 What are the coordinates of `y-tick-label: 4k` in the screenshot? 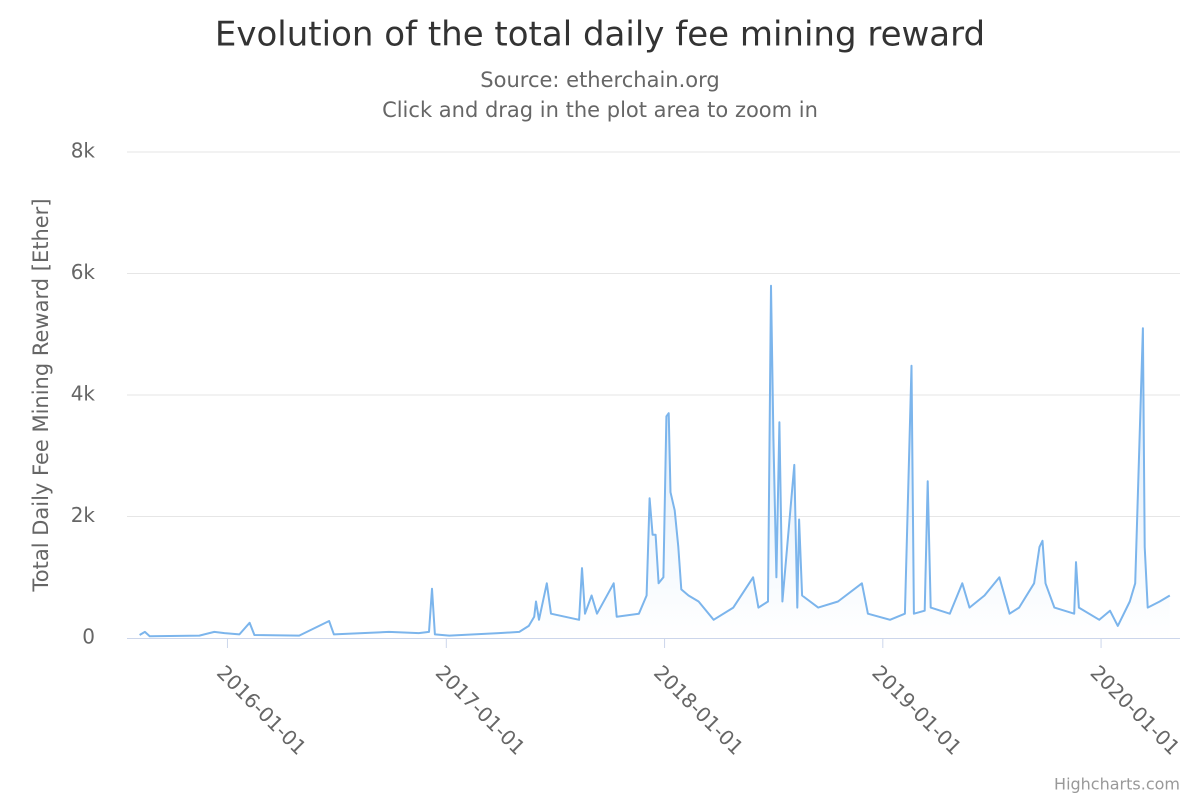 It's located at (83, 394).